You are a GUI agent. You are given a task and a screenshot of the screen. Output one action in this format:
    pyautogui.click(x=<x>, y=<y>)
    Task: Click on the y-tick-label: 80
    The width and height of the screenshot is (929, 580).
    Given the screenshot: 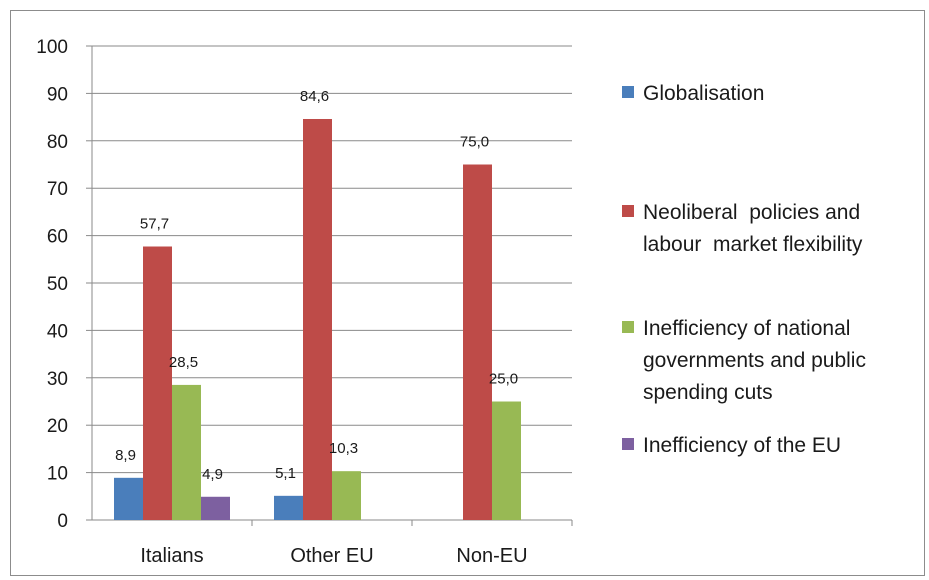 What is the action you would take?
    pyautogui.click(x=57, y=142)
    